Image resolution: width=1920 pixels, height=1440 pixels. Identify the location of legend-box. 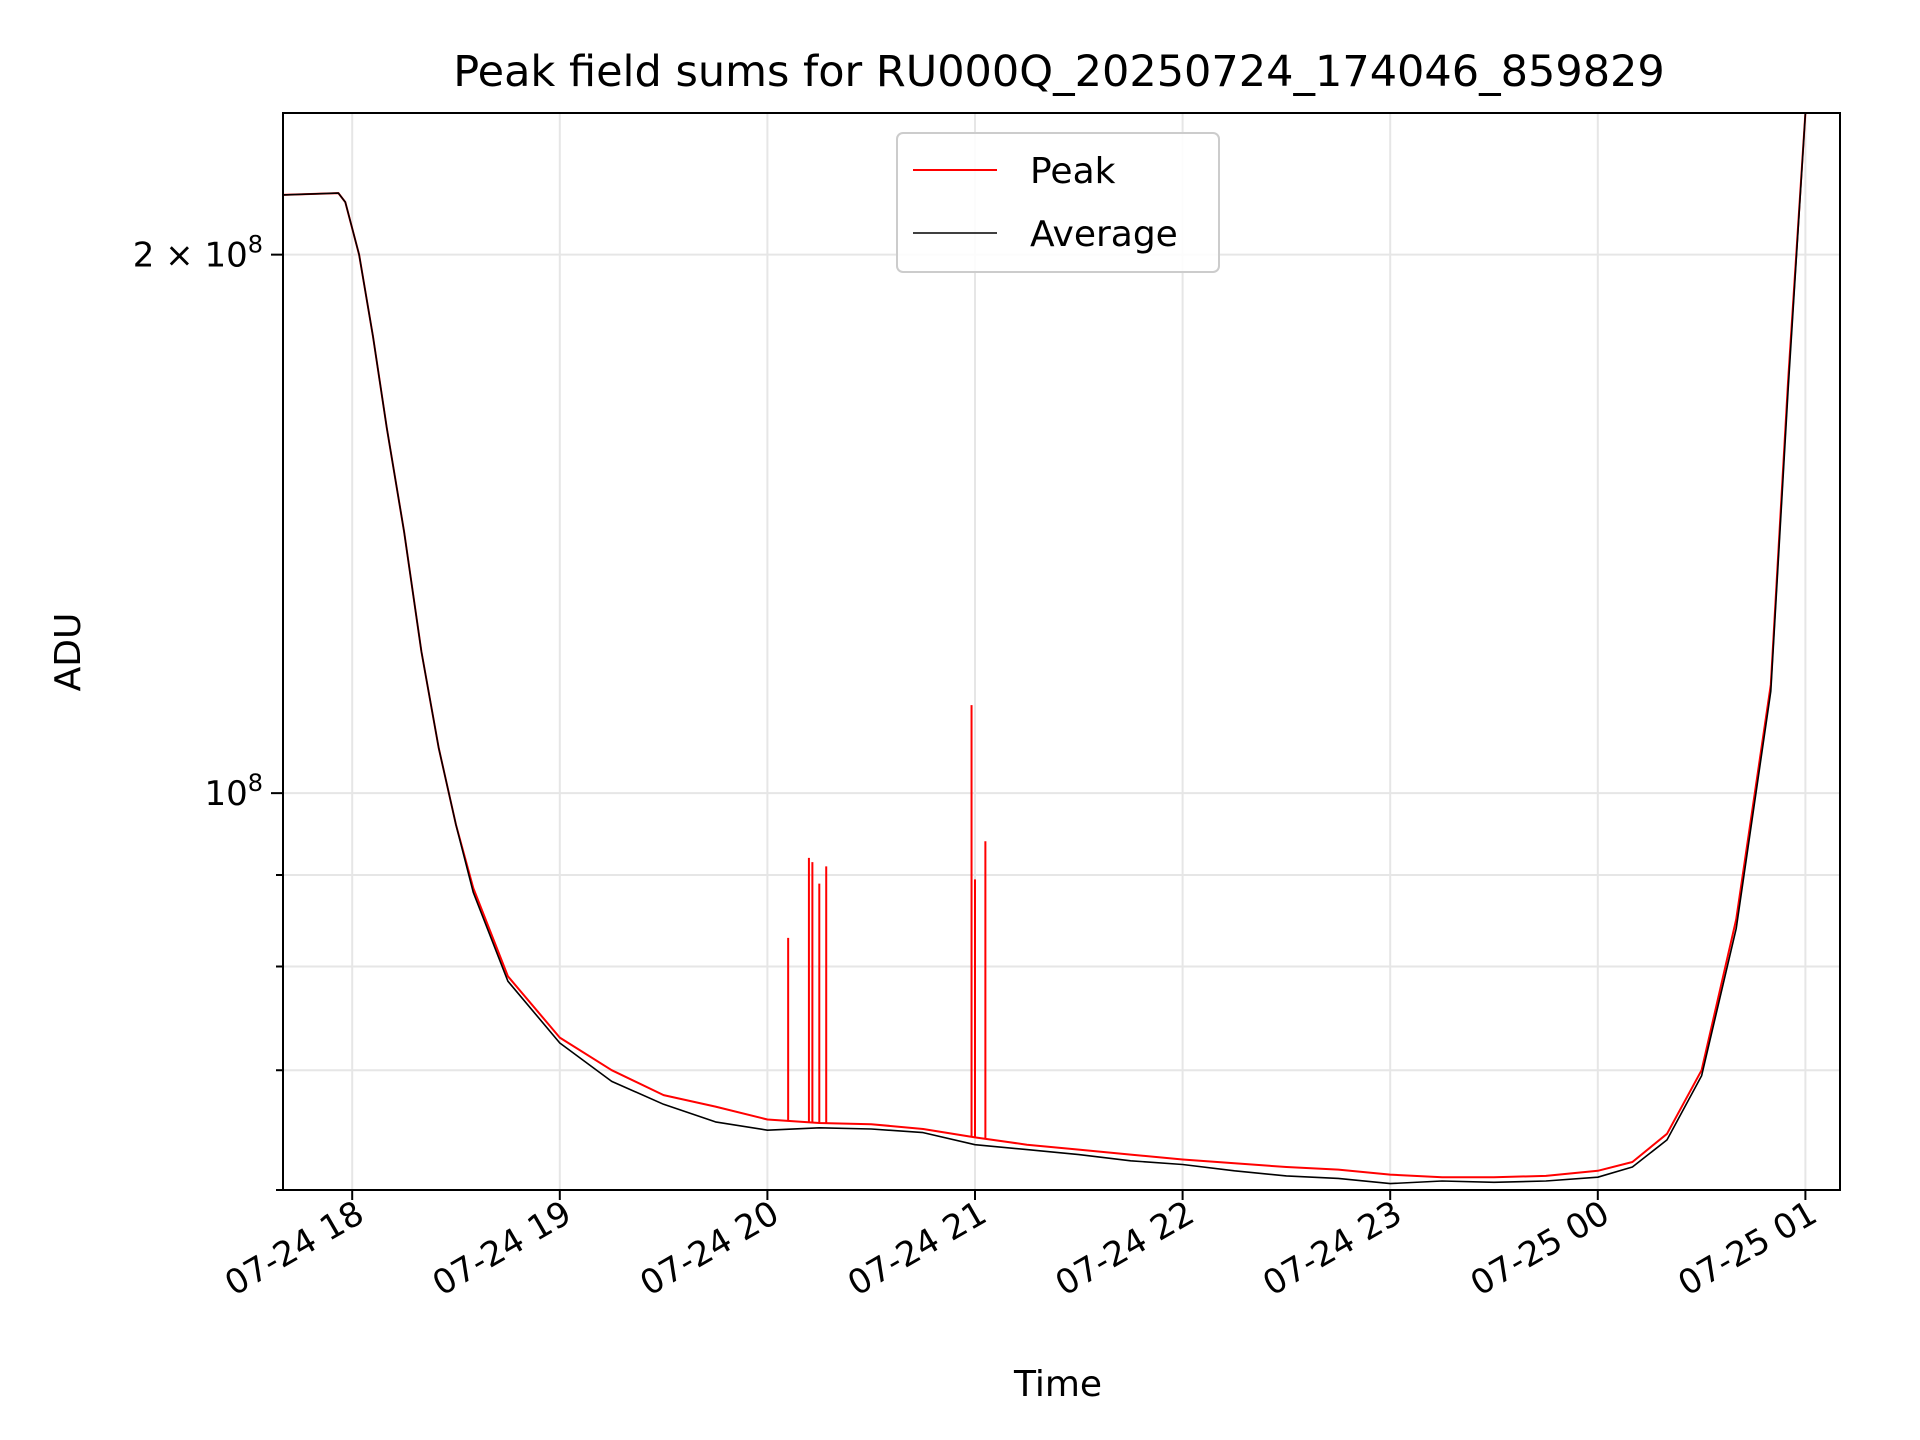
(1058, 202).